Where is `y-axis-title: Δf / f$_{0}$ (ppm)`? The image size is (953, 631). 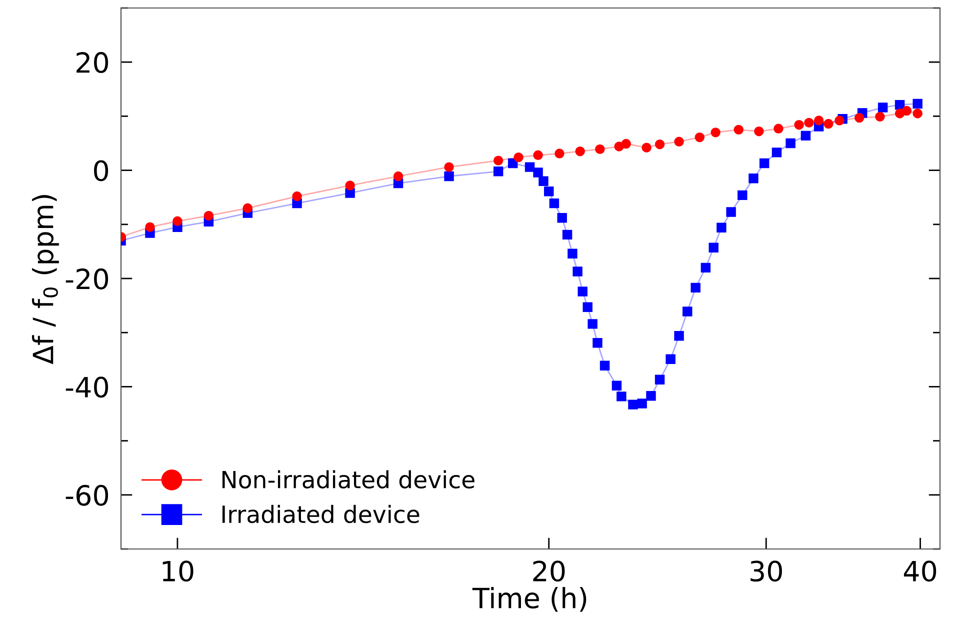
y-axis-title: Δf / f$_{0}$ (ppm) is located at coordinates (45, 279).